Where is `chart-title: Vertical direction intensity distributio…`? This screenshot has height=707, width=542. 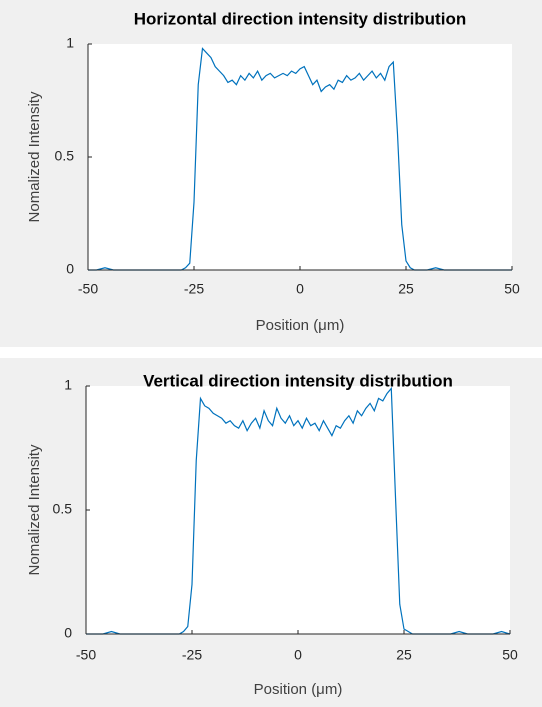
chart-title: Vertical direction intensity distributio… is located at coordinates (298, 380).